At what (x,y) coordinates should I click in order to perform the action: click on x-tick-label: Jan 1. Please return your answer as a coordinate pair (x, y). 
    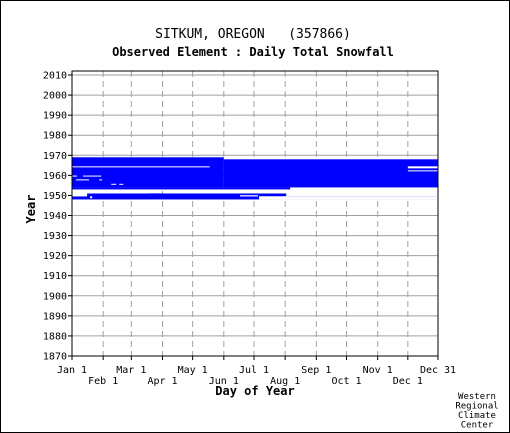
    Looking at the image, I should click on (72, 370).